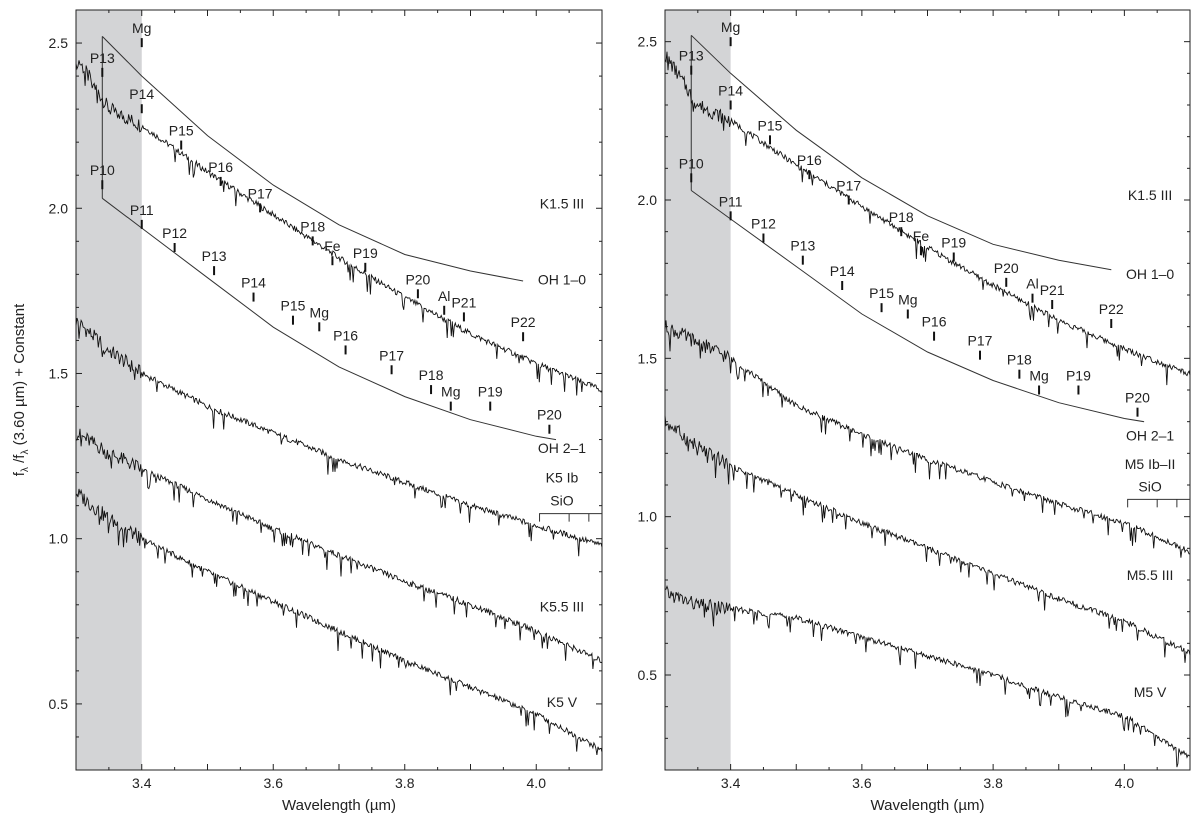 This screenshot has width=1200, height=836. Describe the element at coordinates (570, 517) in the screenshot. I see `panel-left-sio-bracket` at that location.